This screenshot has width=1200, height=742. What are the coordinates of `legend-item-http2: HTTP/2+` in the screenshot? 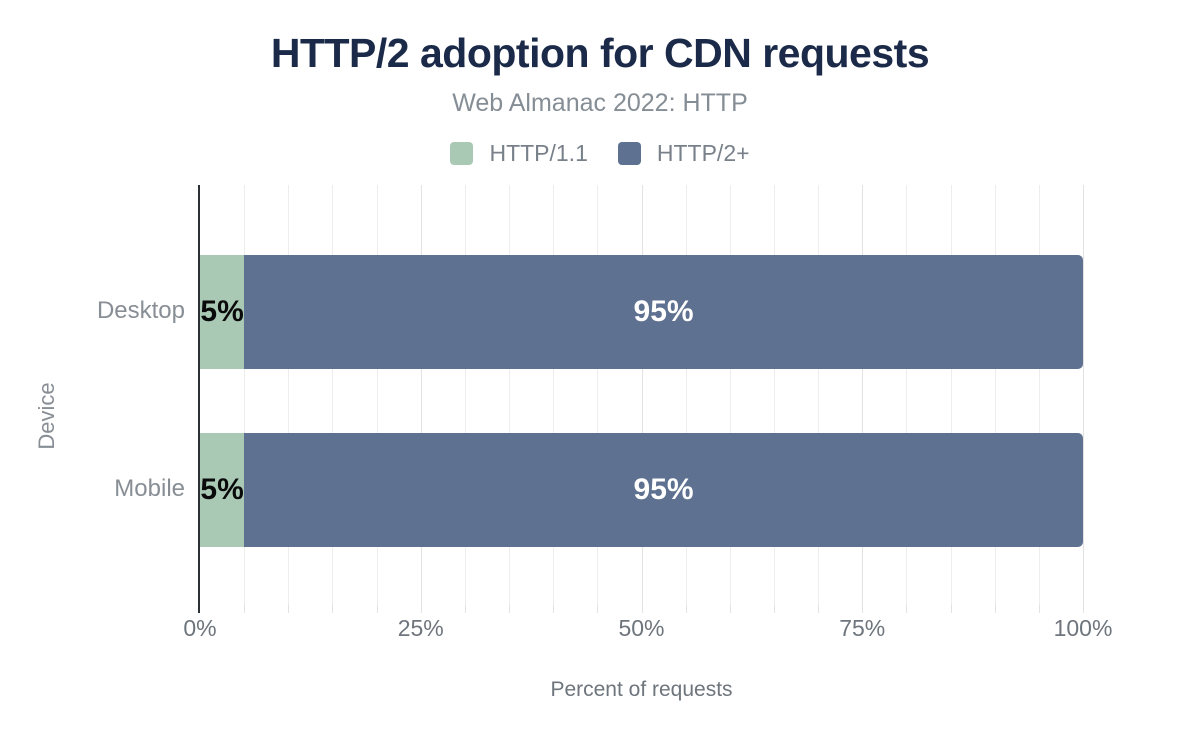 It's located at (683, 153).